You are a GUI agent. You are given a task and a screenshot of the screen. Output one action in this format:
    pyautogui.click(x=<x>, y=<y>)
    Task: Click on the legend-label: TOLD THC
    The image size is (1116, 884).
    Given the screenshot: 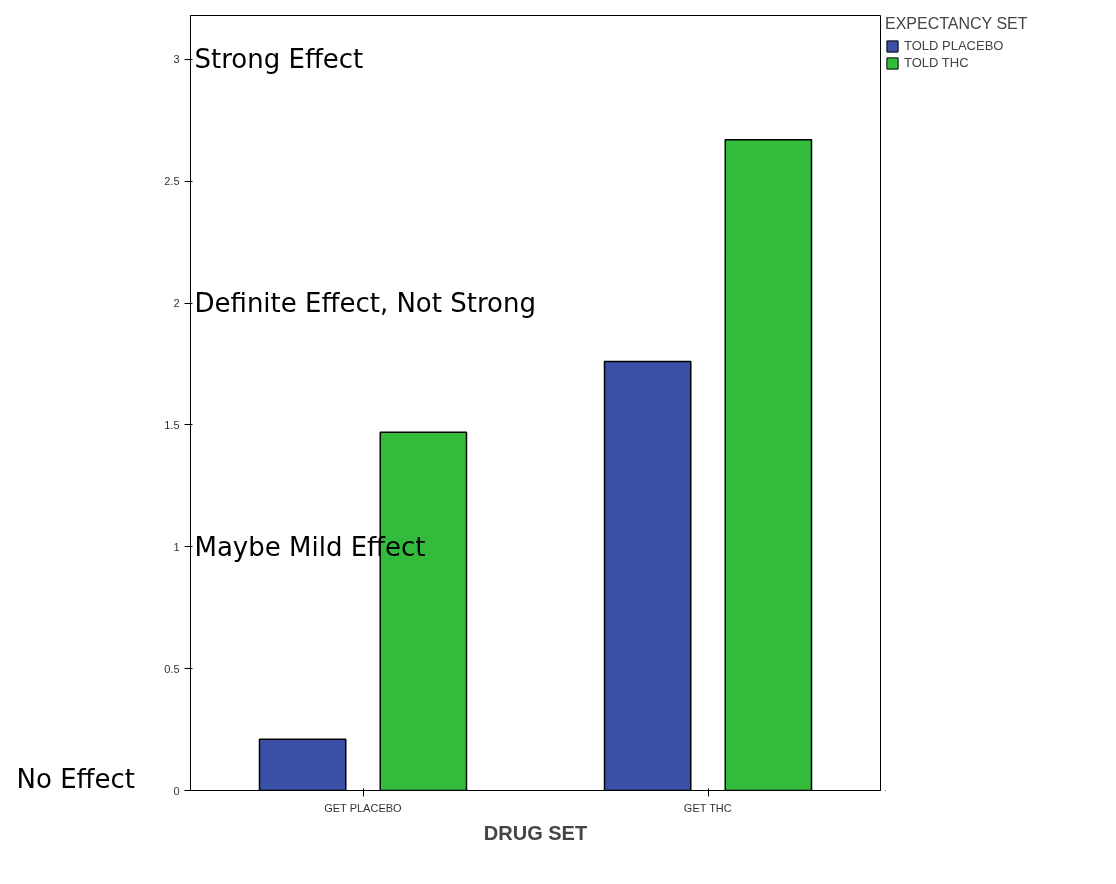 What is the action you would take?
    pyautogui.click(x=936, y=62)
    